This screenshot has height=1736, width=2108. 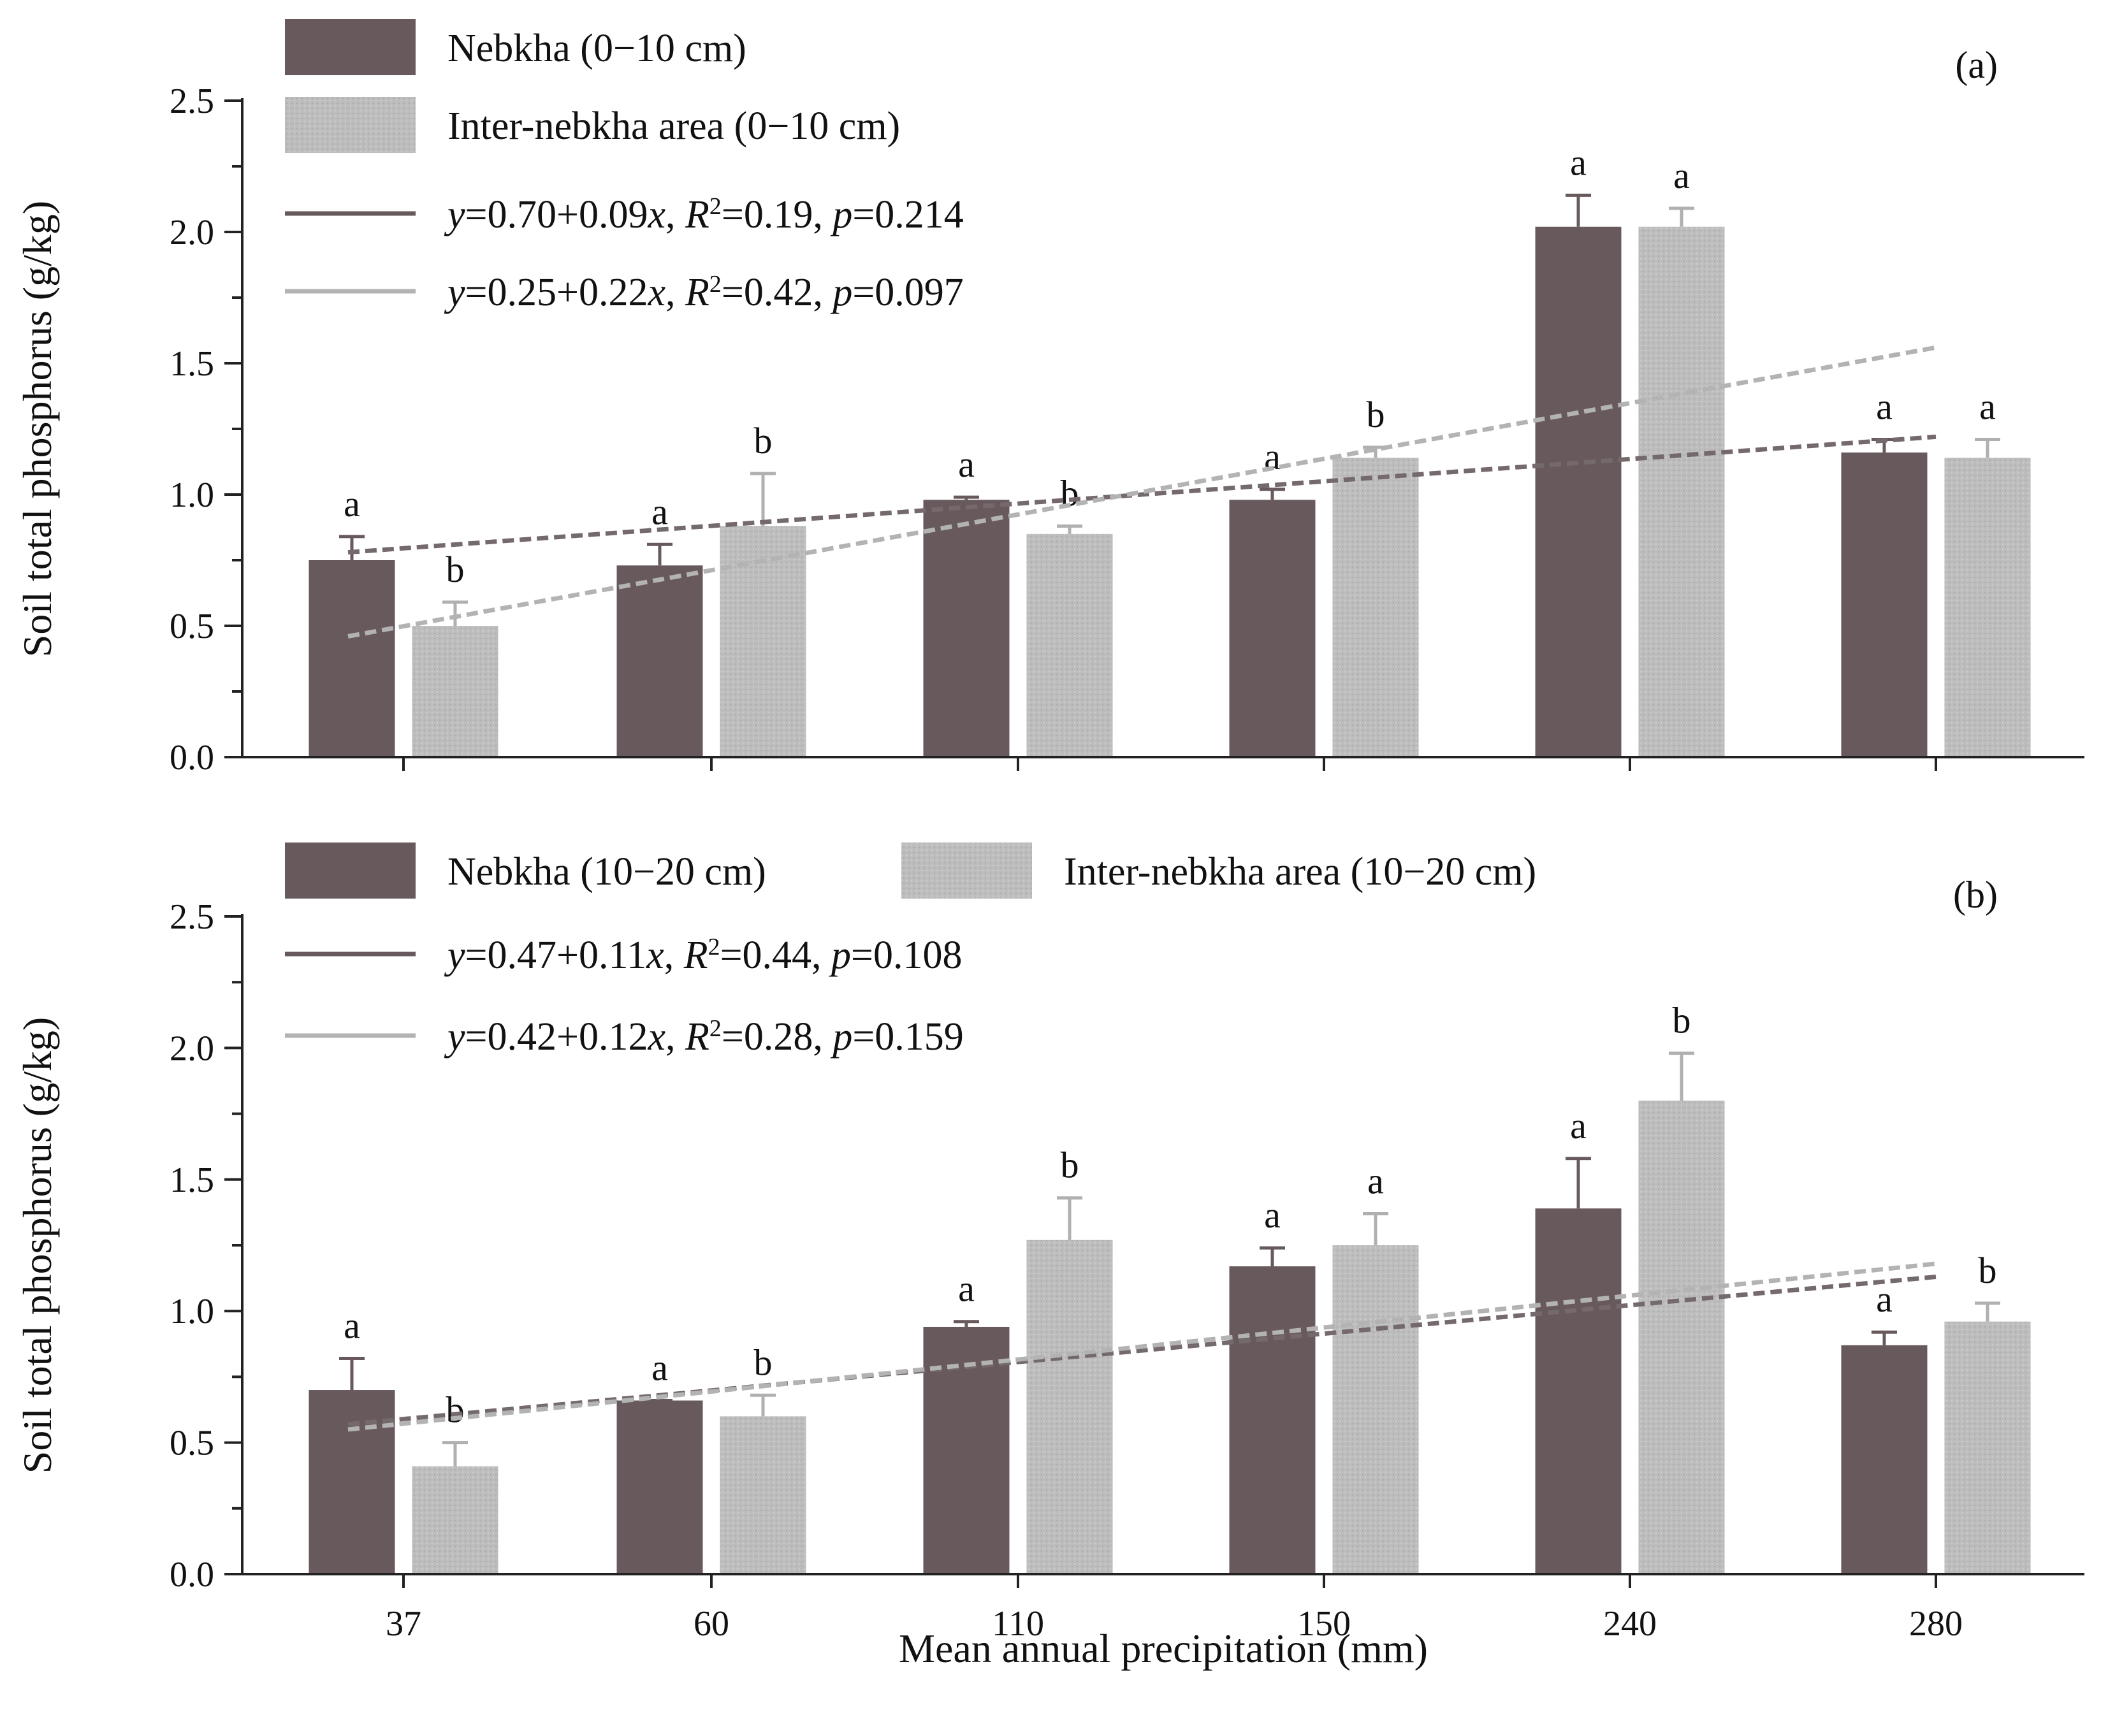 I want to click on x-tick-label: 150, so click(x=1324, y=1624).